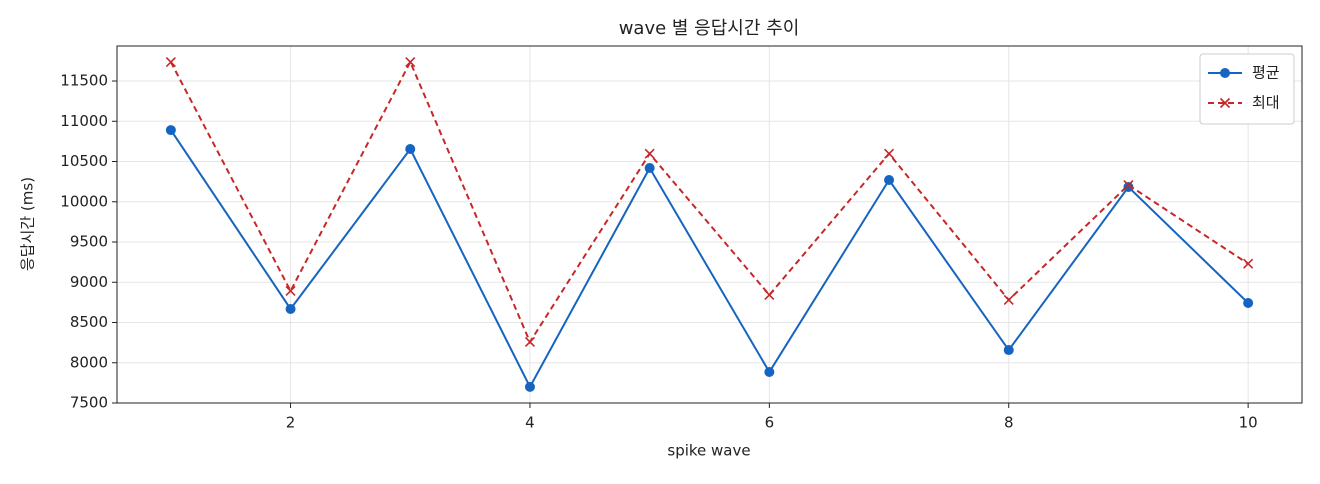 The height and width of the screenshot is (484, 1320). I want to click on y-tick-label: 11500, so click(84, 81).